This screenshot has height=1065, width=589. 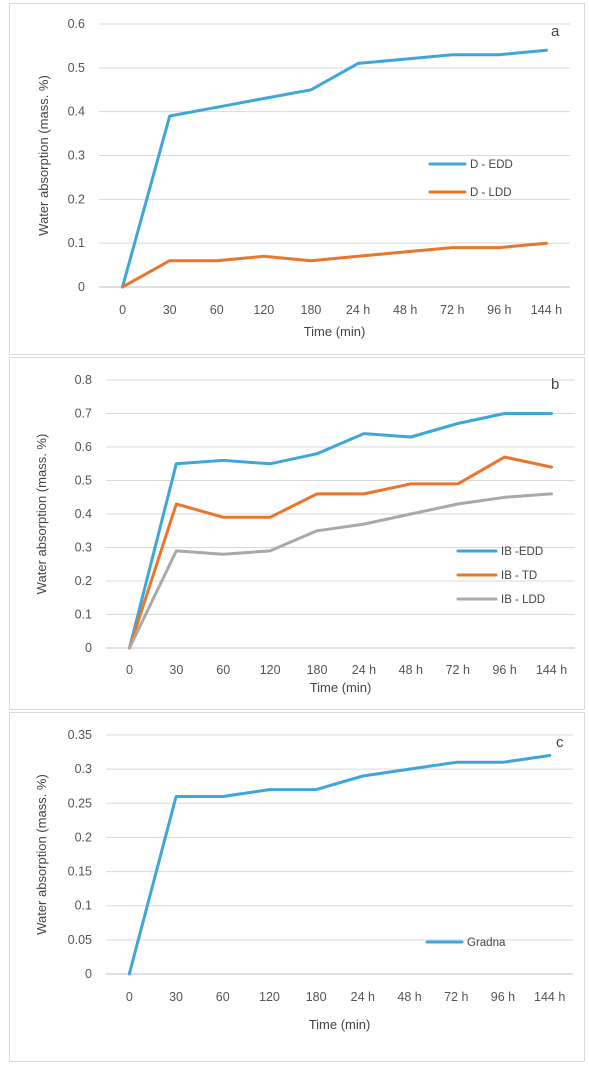 What do you see at coordinates (491, 165) in the screenshot?
I see `legend-label: D - EDD` at bounding box center [491, 165].